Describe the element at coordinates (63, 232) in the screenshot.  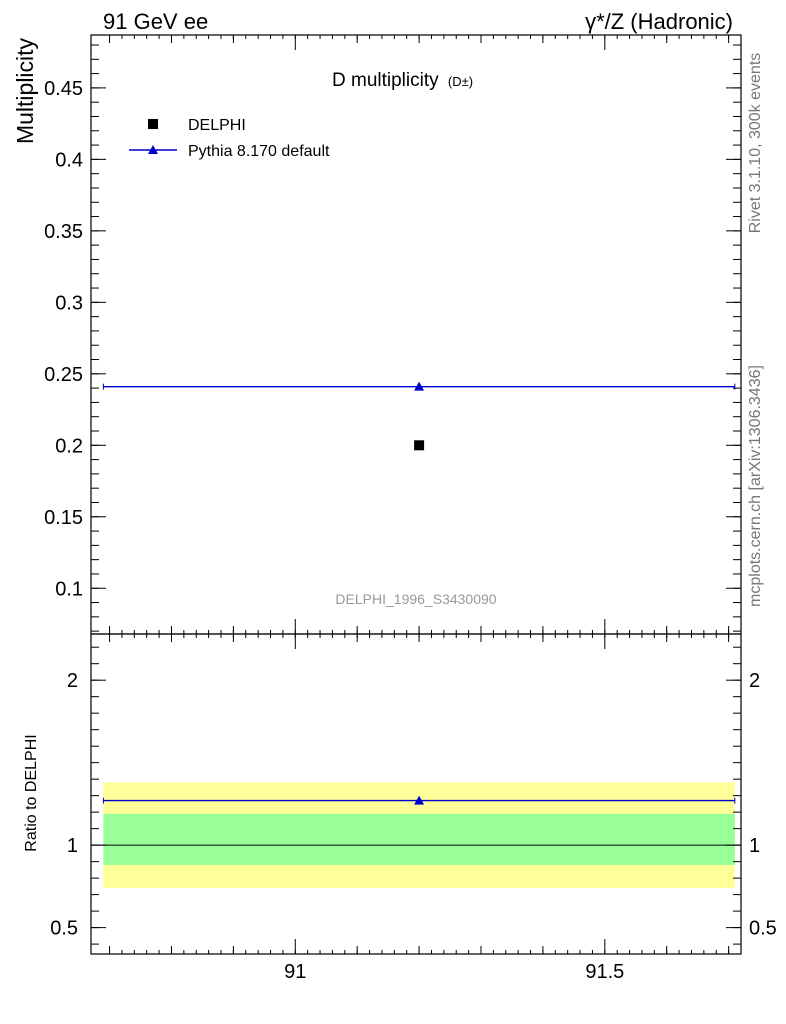
I see `y-tick-label: 0.35` at that location.